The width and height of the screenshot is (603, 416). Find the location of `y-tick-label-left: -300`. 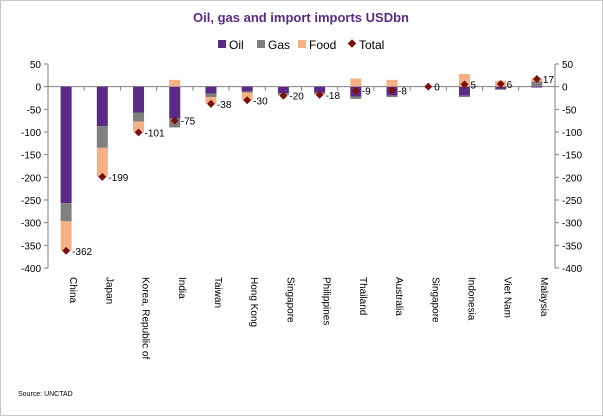

y-tick-label-left: -300 is located at coordinates (31, 224).